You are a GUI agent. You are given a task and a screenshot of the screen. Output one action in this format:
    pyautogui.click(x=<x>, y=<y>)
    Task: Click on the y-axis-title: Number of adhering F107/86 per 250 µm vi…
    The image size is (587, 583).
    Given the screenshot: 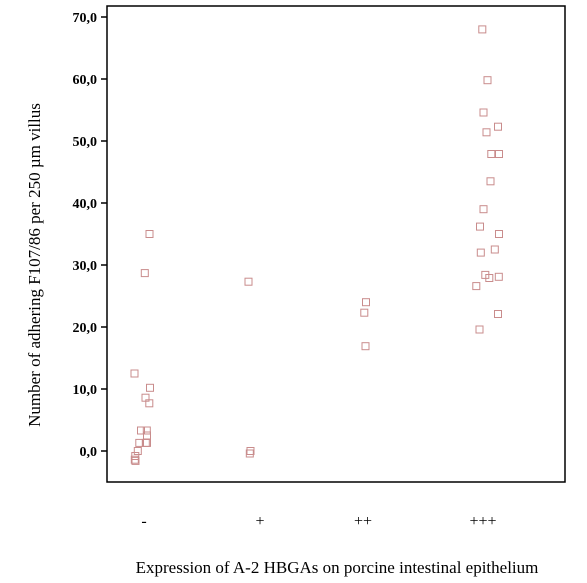 What is the action you would take?
    pyautogui.click(x=34, y=265)
    